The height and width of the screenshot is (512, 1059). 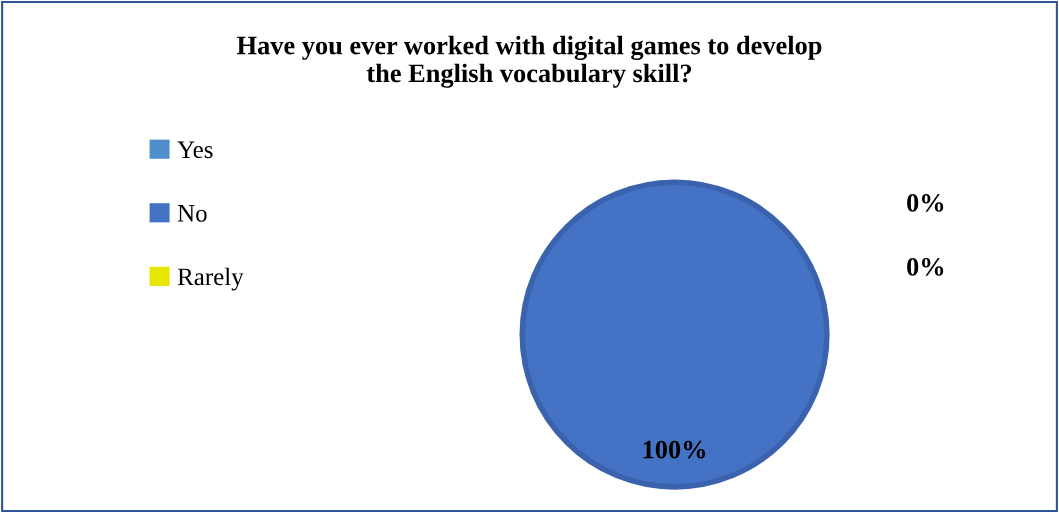 I want to click on legend-label: No, so click(x=192, y=213).